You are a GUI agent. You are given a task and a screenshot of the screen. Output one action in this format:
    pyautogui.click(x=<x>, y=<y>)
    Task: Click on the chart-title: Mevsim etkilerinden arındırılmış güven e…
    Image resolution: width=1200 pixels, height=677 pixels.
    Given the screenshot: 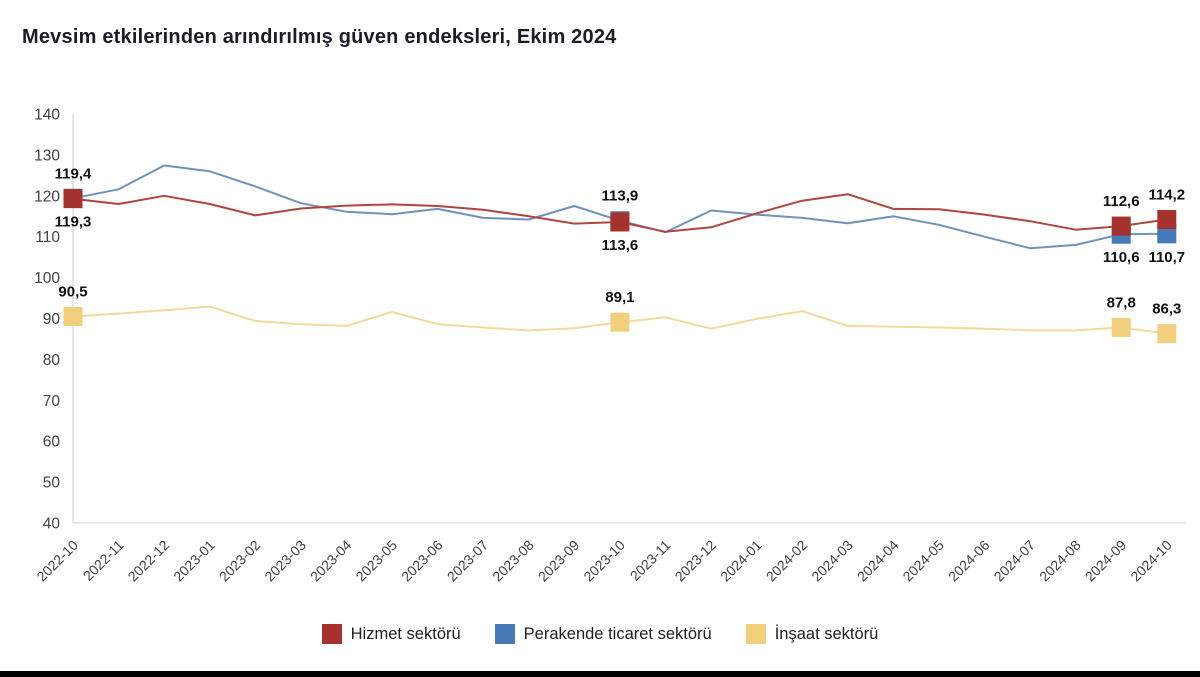 What is the action you would take?
    pyautogui.click(x=319, y=37)
    